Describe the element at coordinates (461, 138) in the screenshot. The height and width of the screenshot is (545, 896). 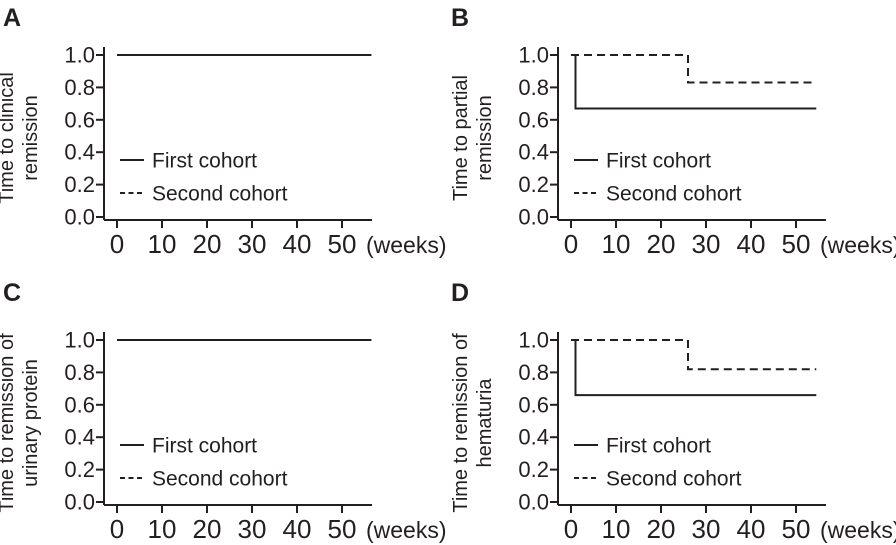
I see `y-axis-label-line1: Time to partial` at that location.